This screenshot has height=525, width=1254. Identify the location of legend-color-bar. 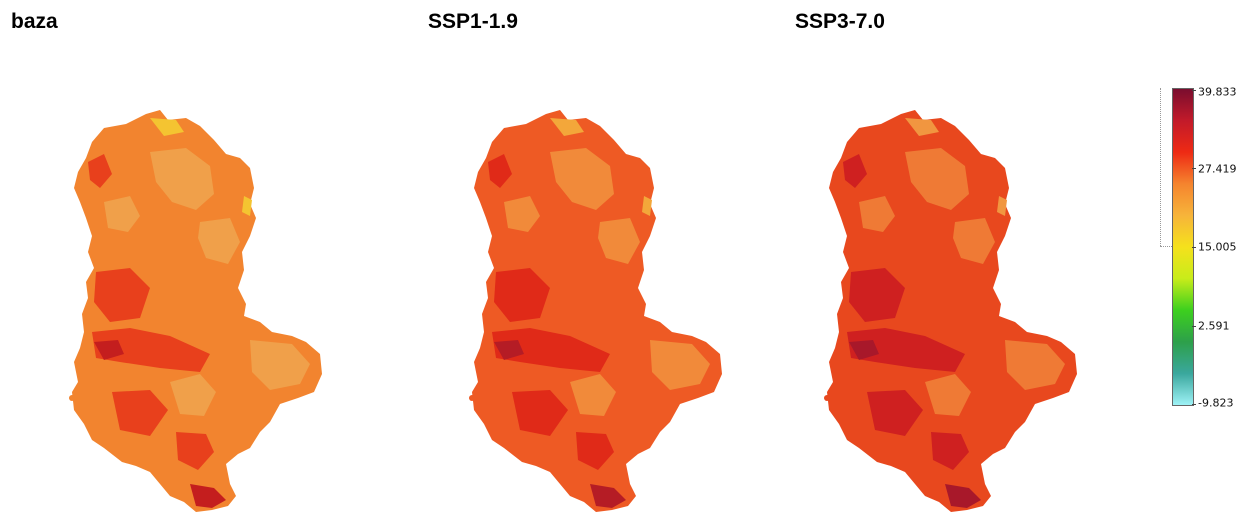
(1183, 247).